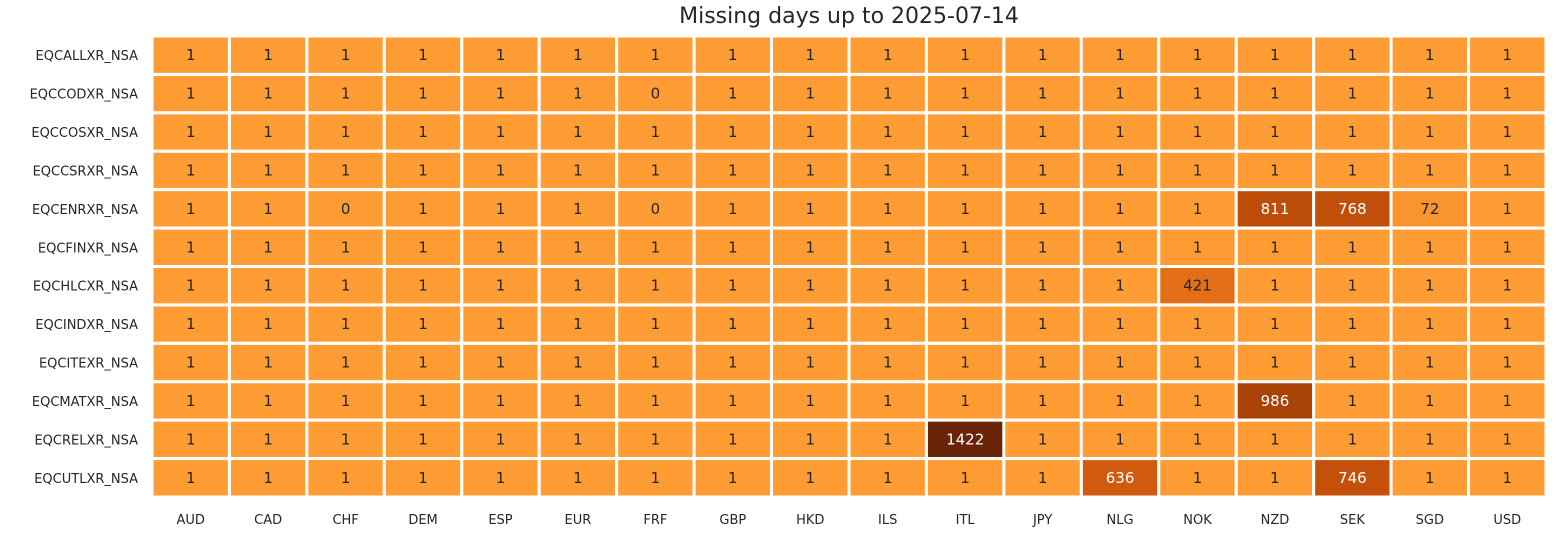  Describe the element at coordinates (86, 171) in the screenshot. I see `y-tick-label: EQCCSRXR_NSA` at that location.